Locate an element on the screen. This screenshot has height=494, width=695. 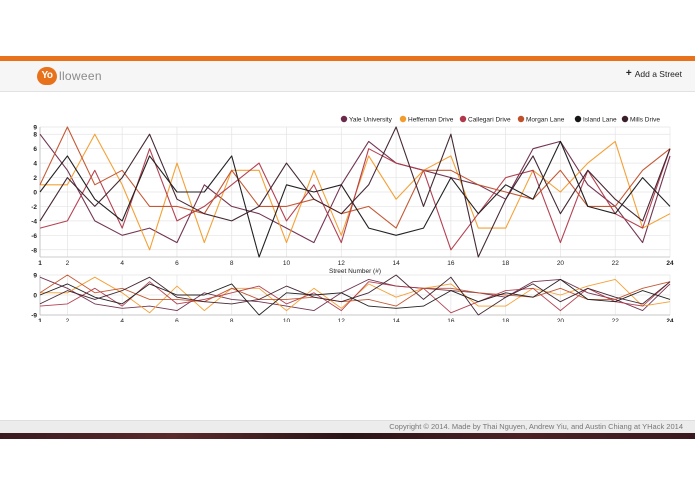
y-tick-label: 4 is located at coordinates (35, 164).